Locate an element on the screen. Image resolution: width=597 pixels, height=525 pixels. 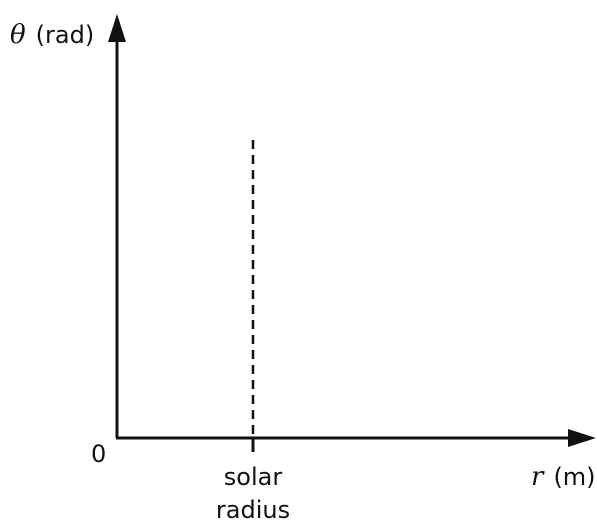
y-axis-label: θ (rad) is located at coordinates (52, 35).